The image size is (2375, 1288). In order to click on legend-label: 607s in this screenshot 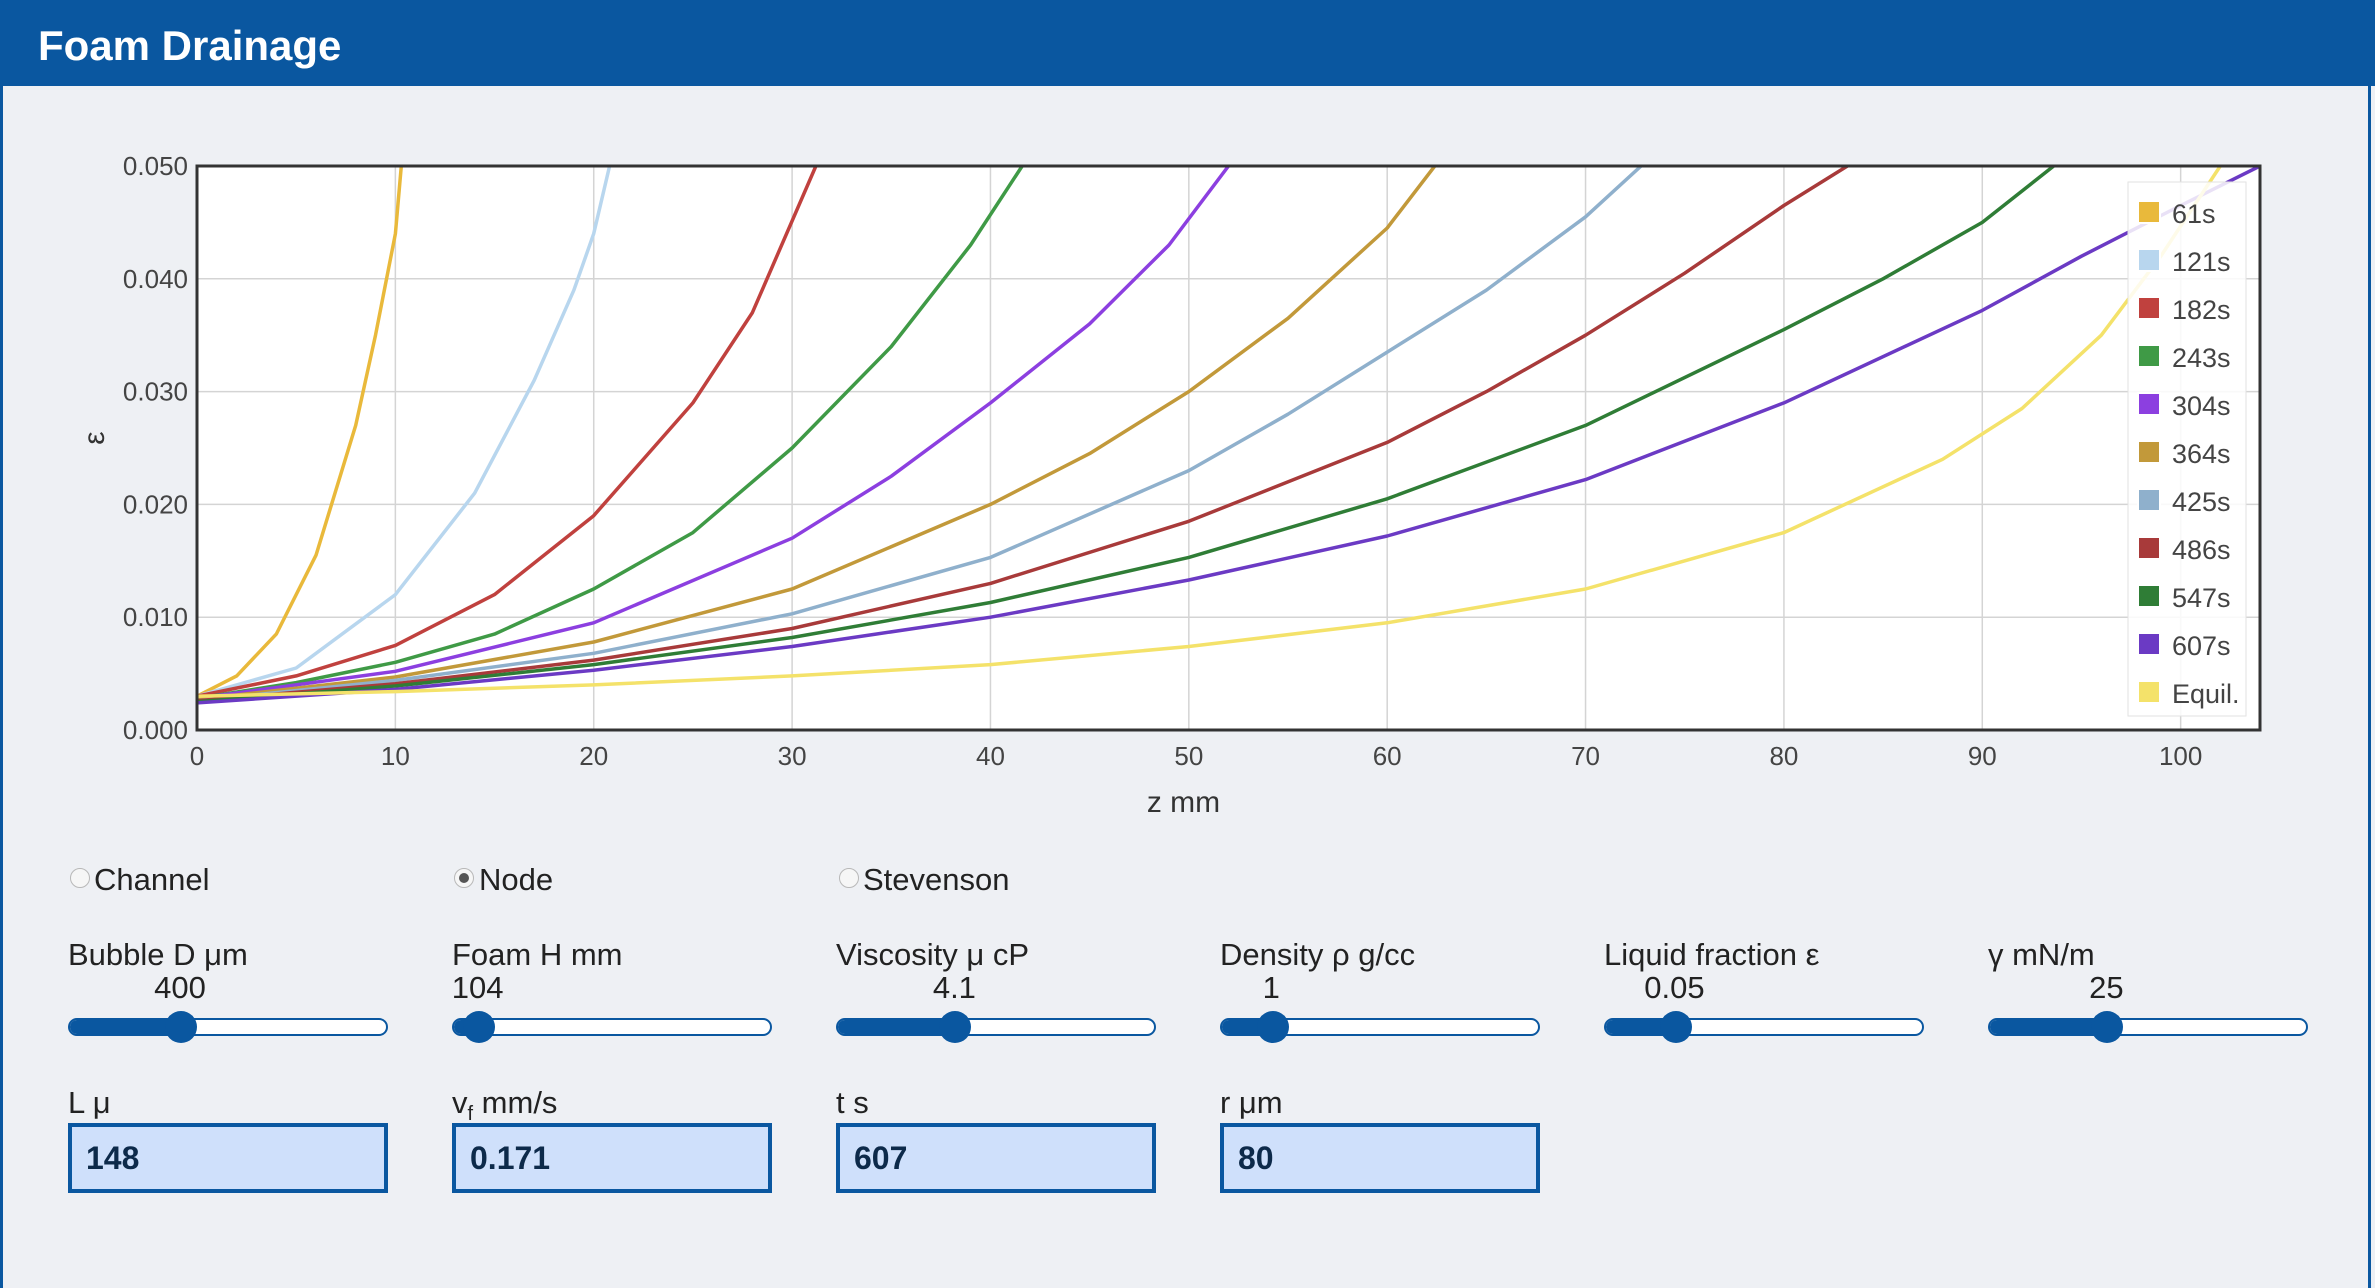, I will do `click(2201, 646)`.